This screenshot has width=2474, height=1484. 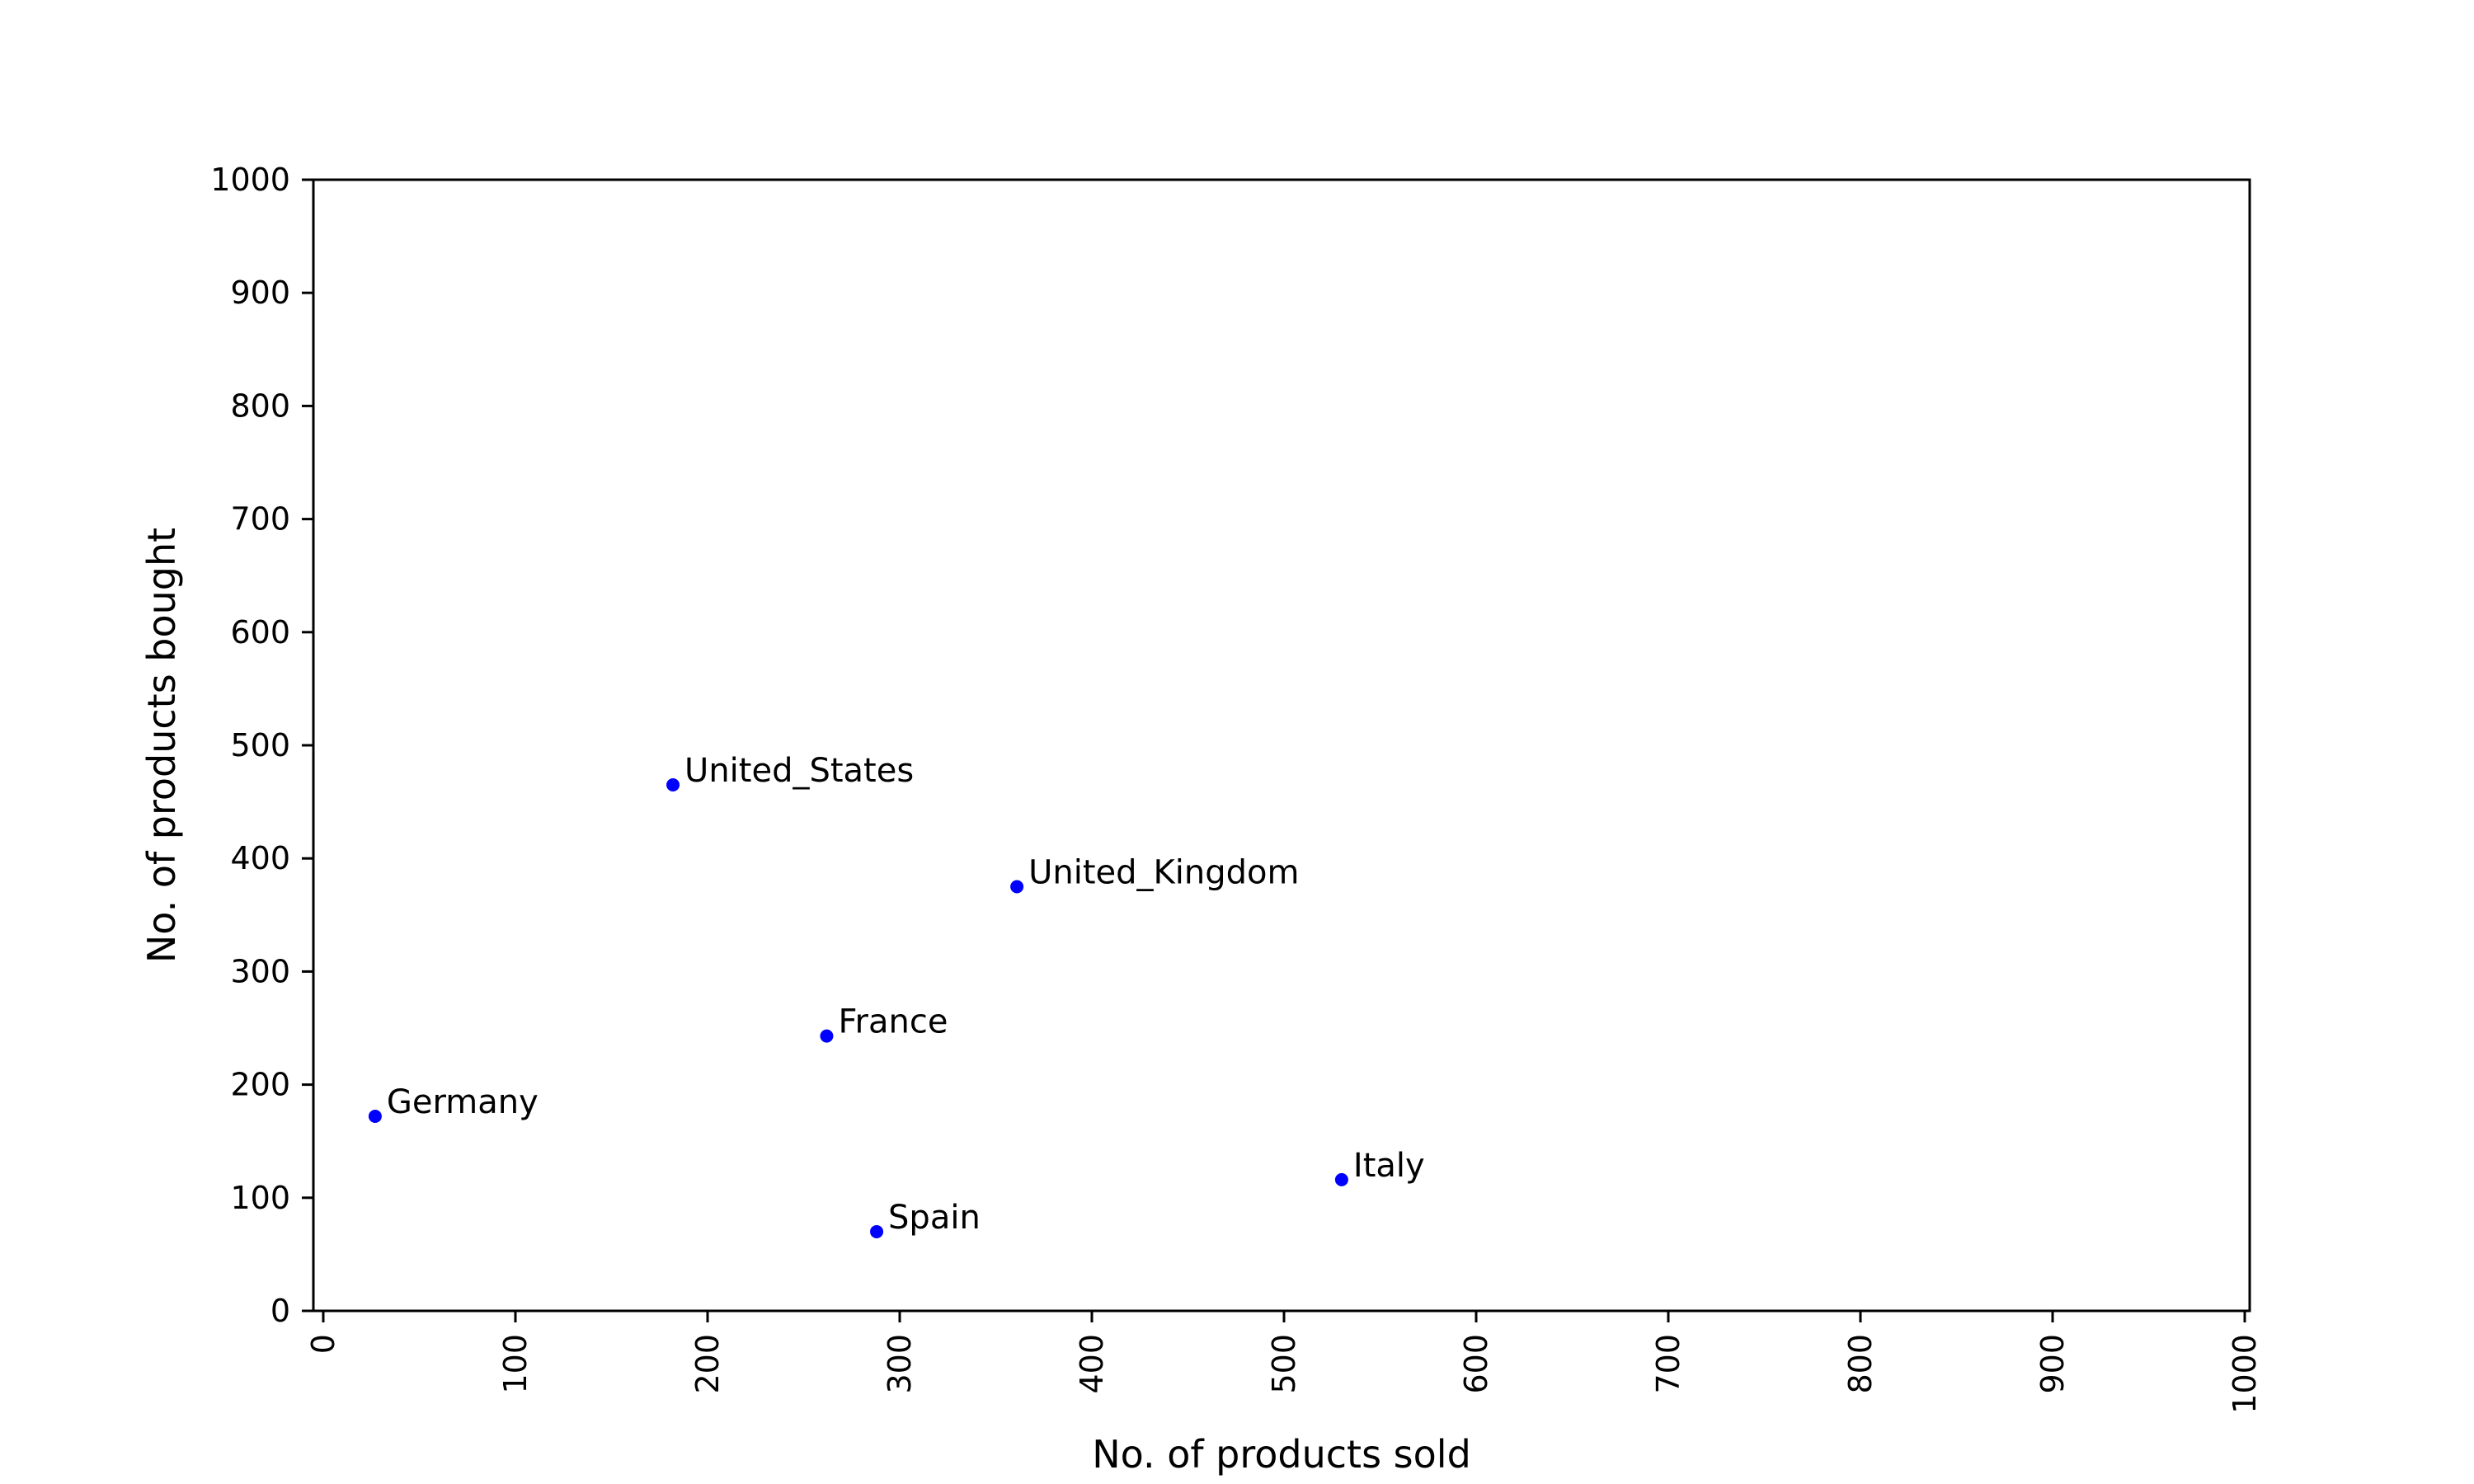 What do you see at coordinates (707, 1364) in the screenshot?
I see `x-tick-label: 200` at bounding box center [707, 1364].